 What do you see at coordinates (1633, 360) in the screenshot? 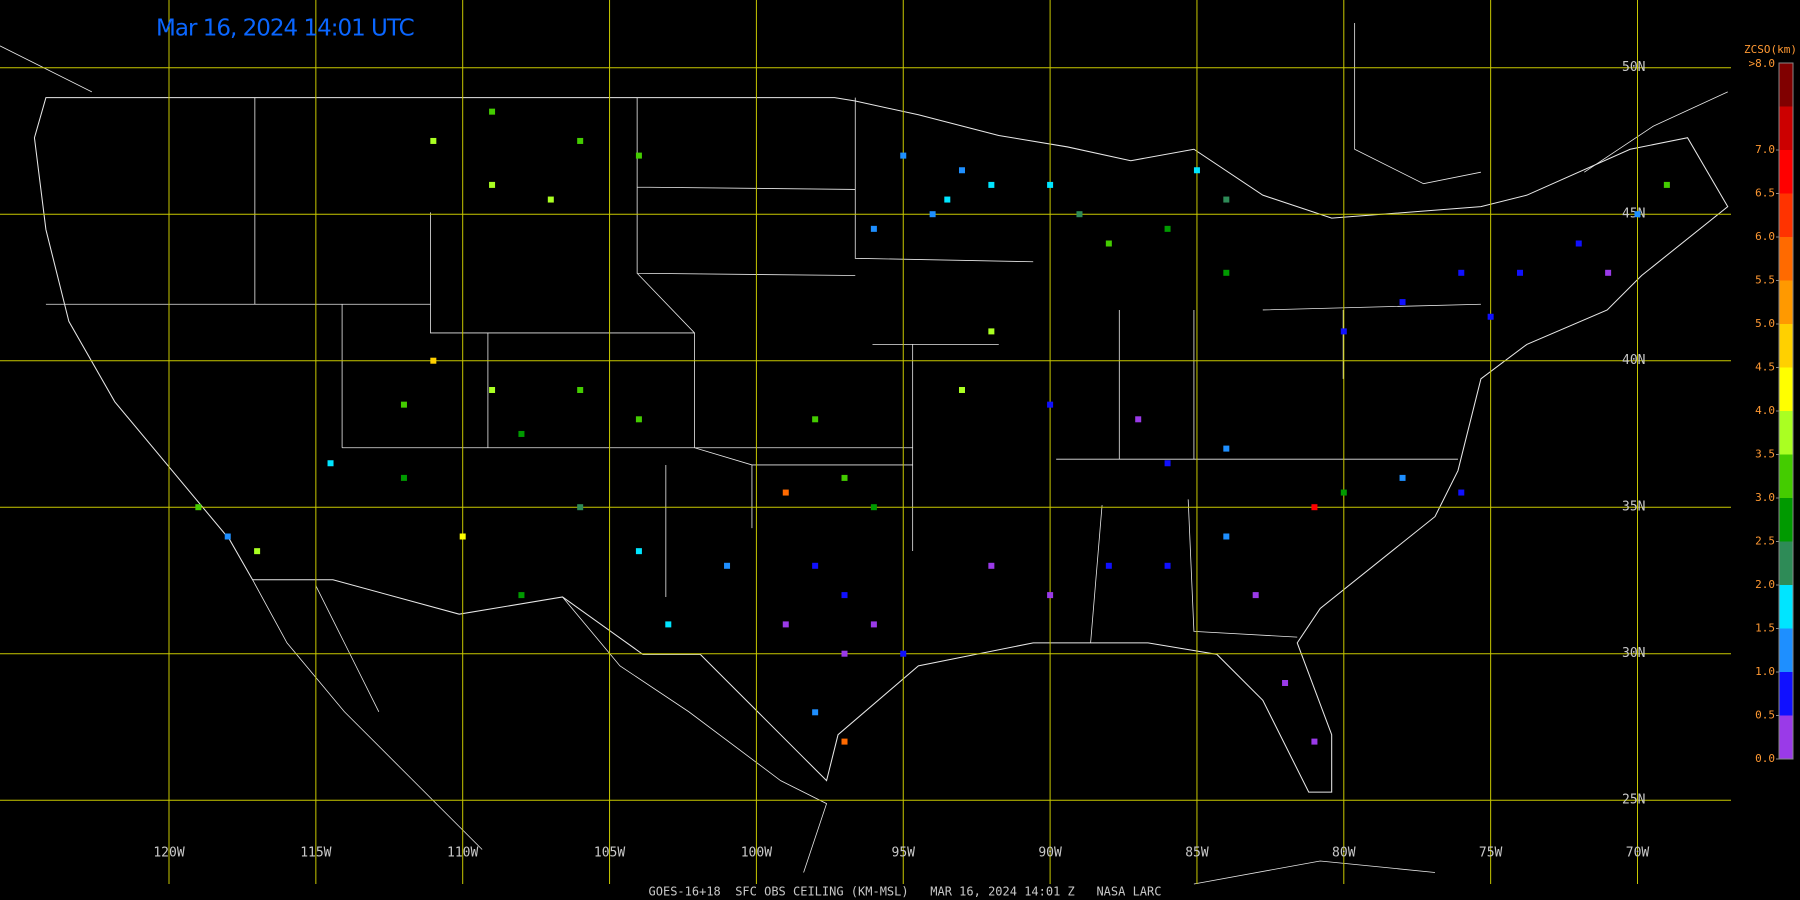
I see `latitude-label: 40N` at bounding box center [1633, 360].